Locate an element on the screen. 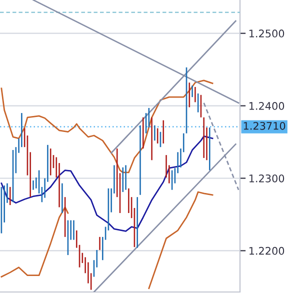  y-tick-label: 1.2500 is located at coordinates (266, 34).